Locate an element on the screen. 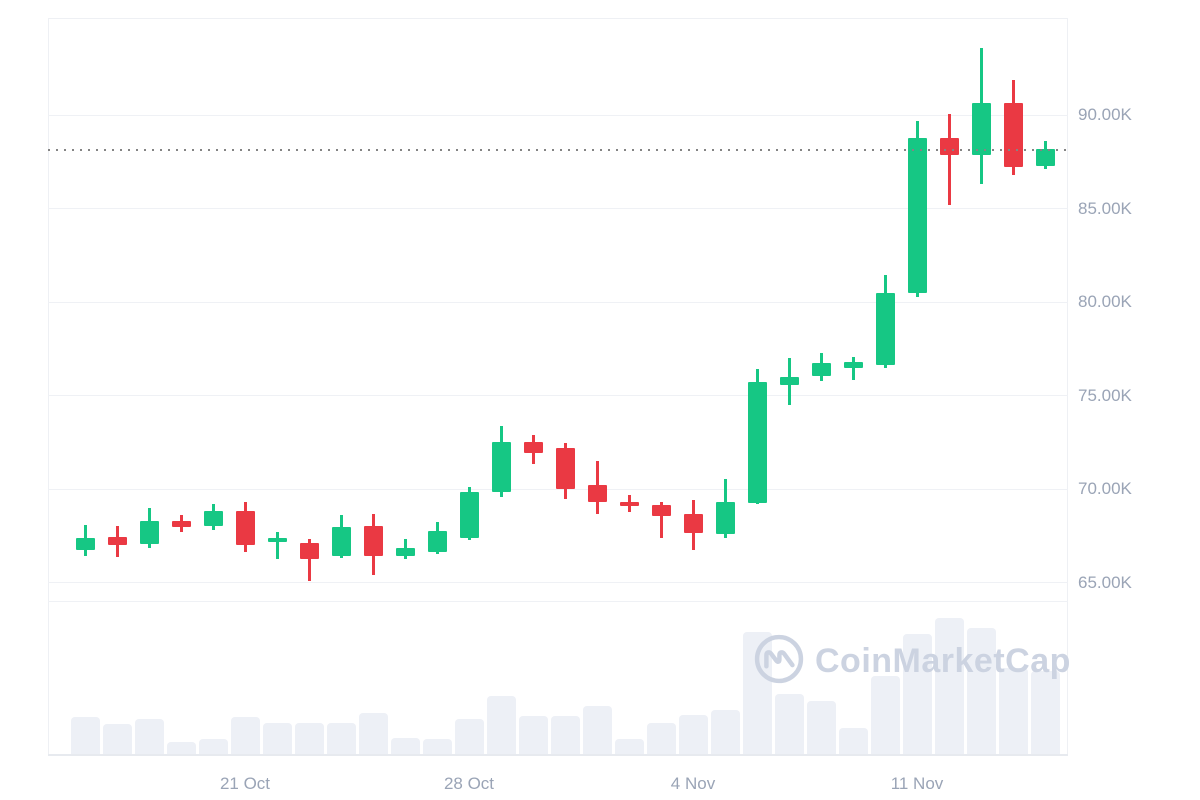 The height and width of the screenshot is (800, 1200). y-axis-label: 90.00K is located at coordinates (1105, 115).